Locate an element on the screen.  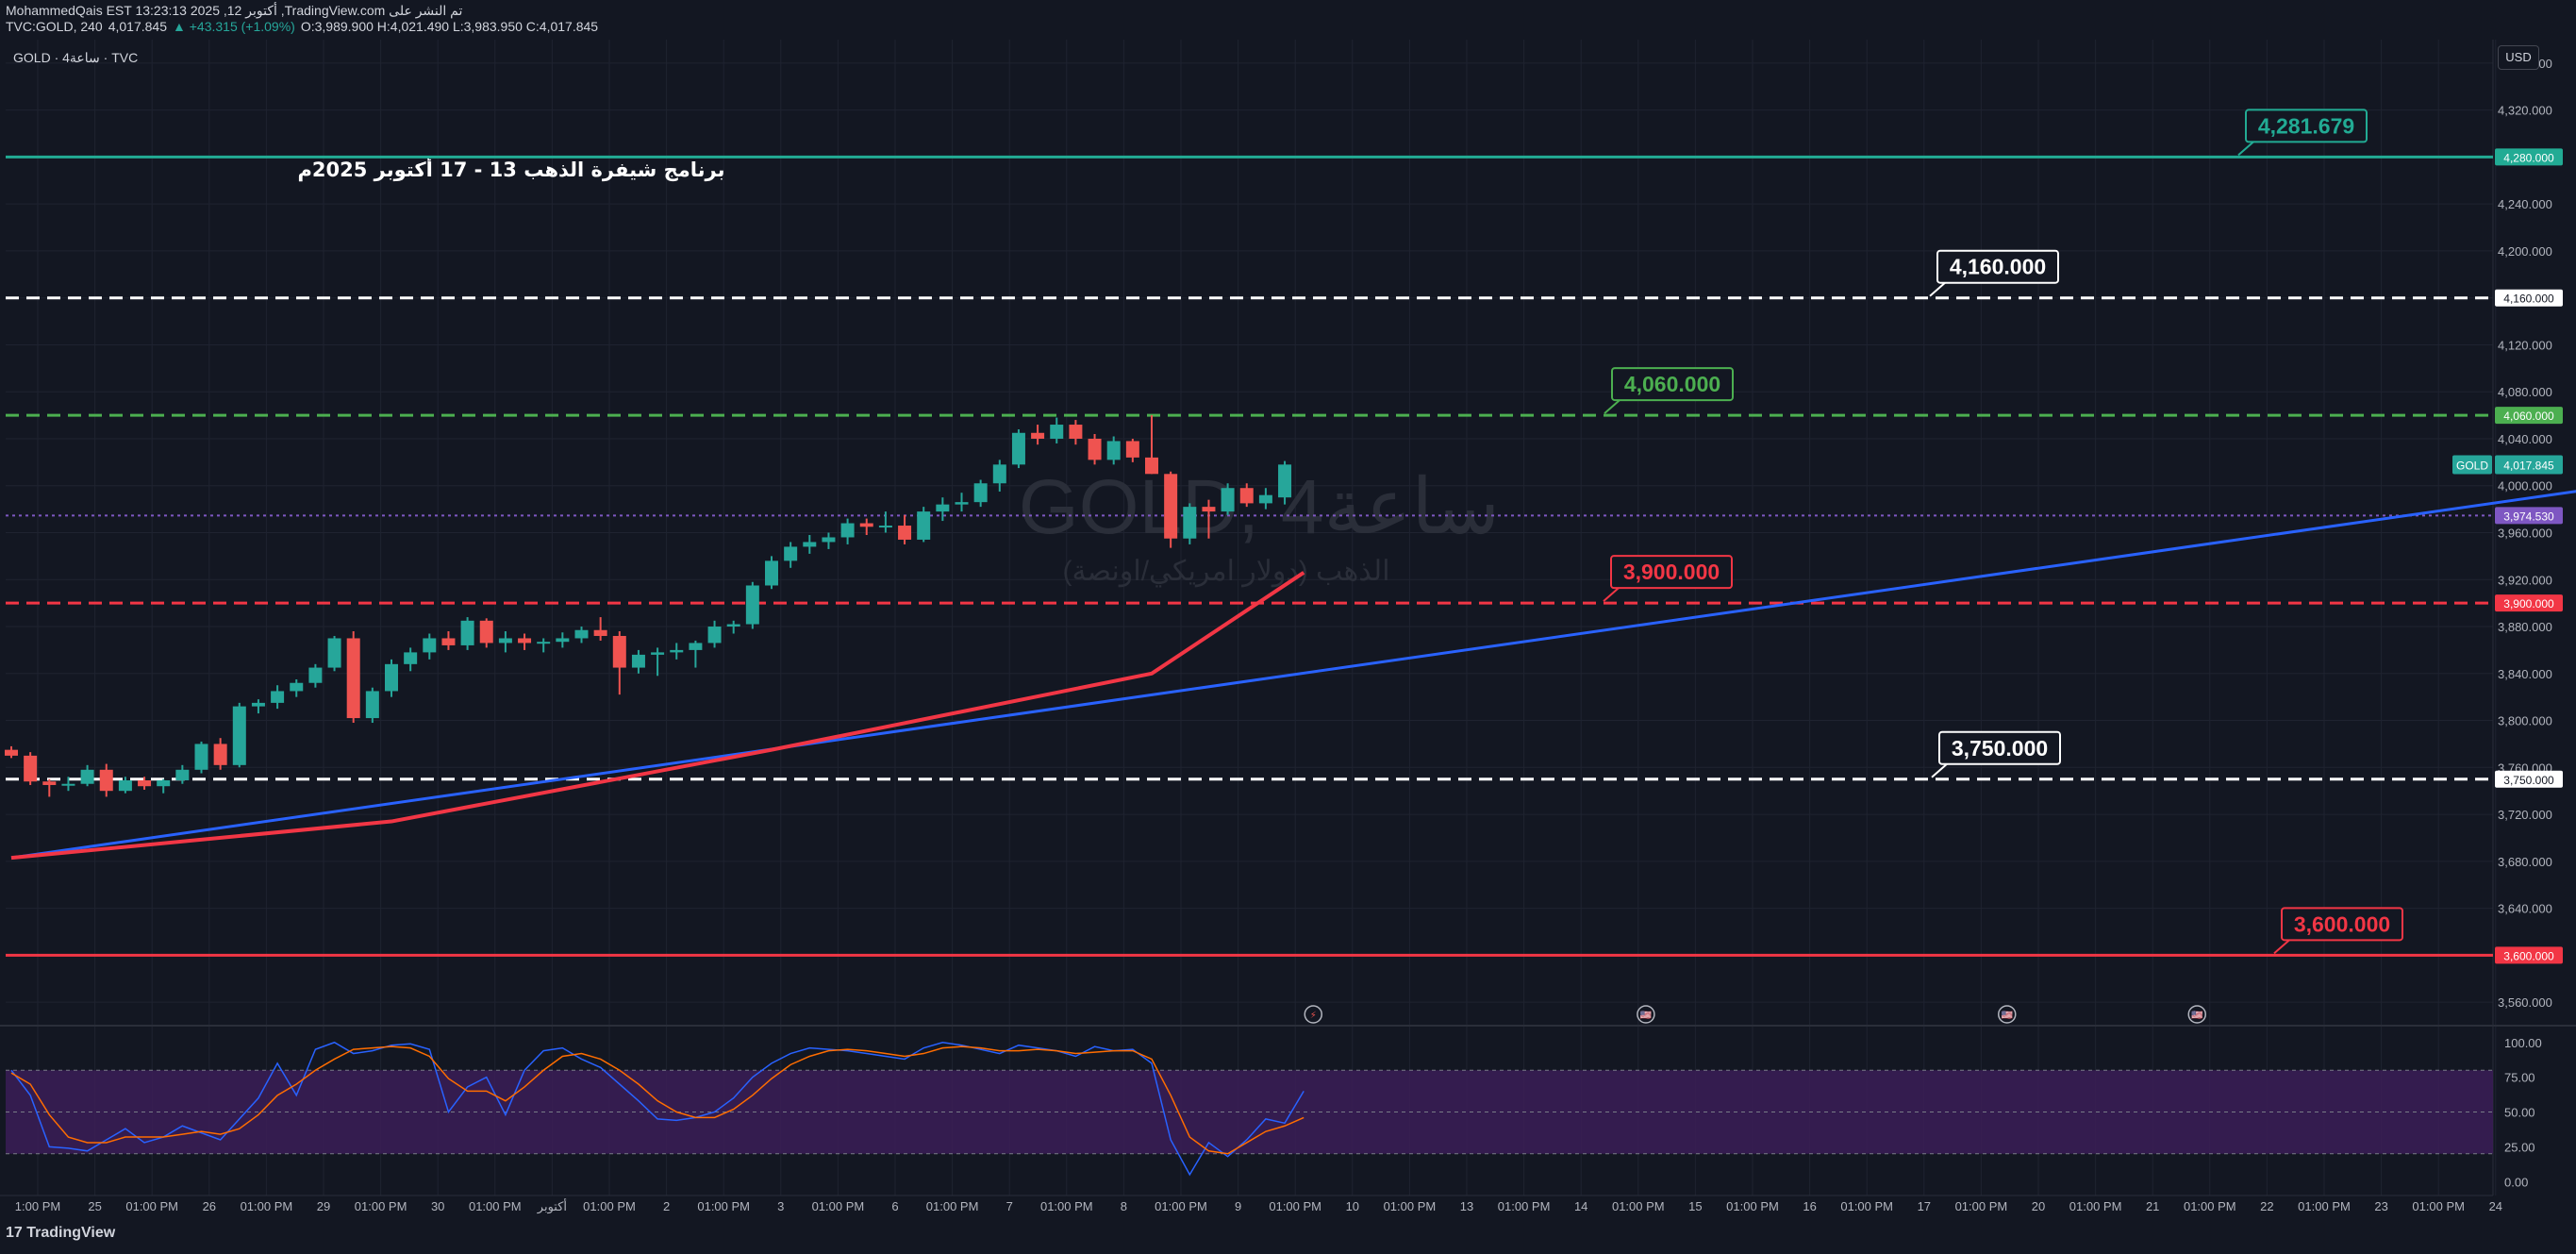
moving-average-line is located at coordinates (657, 716).